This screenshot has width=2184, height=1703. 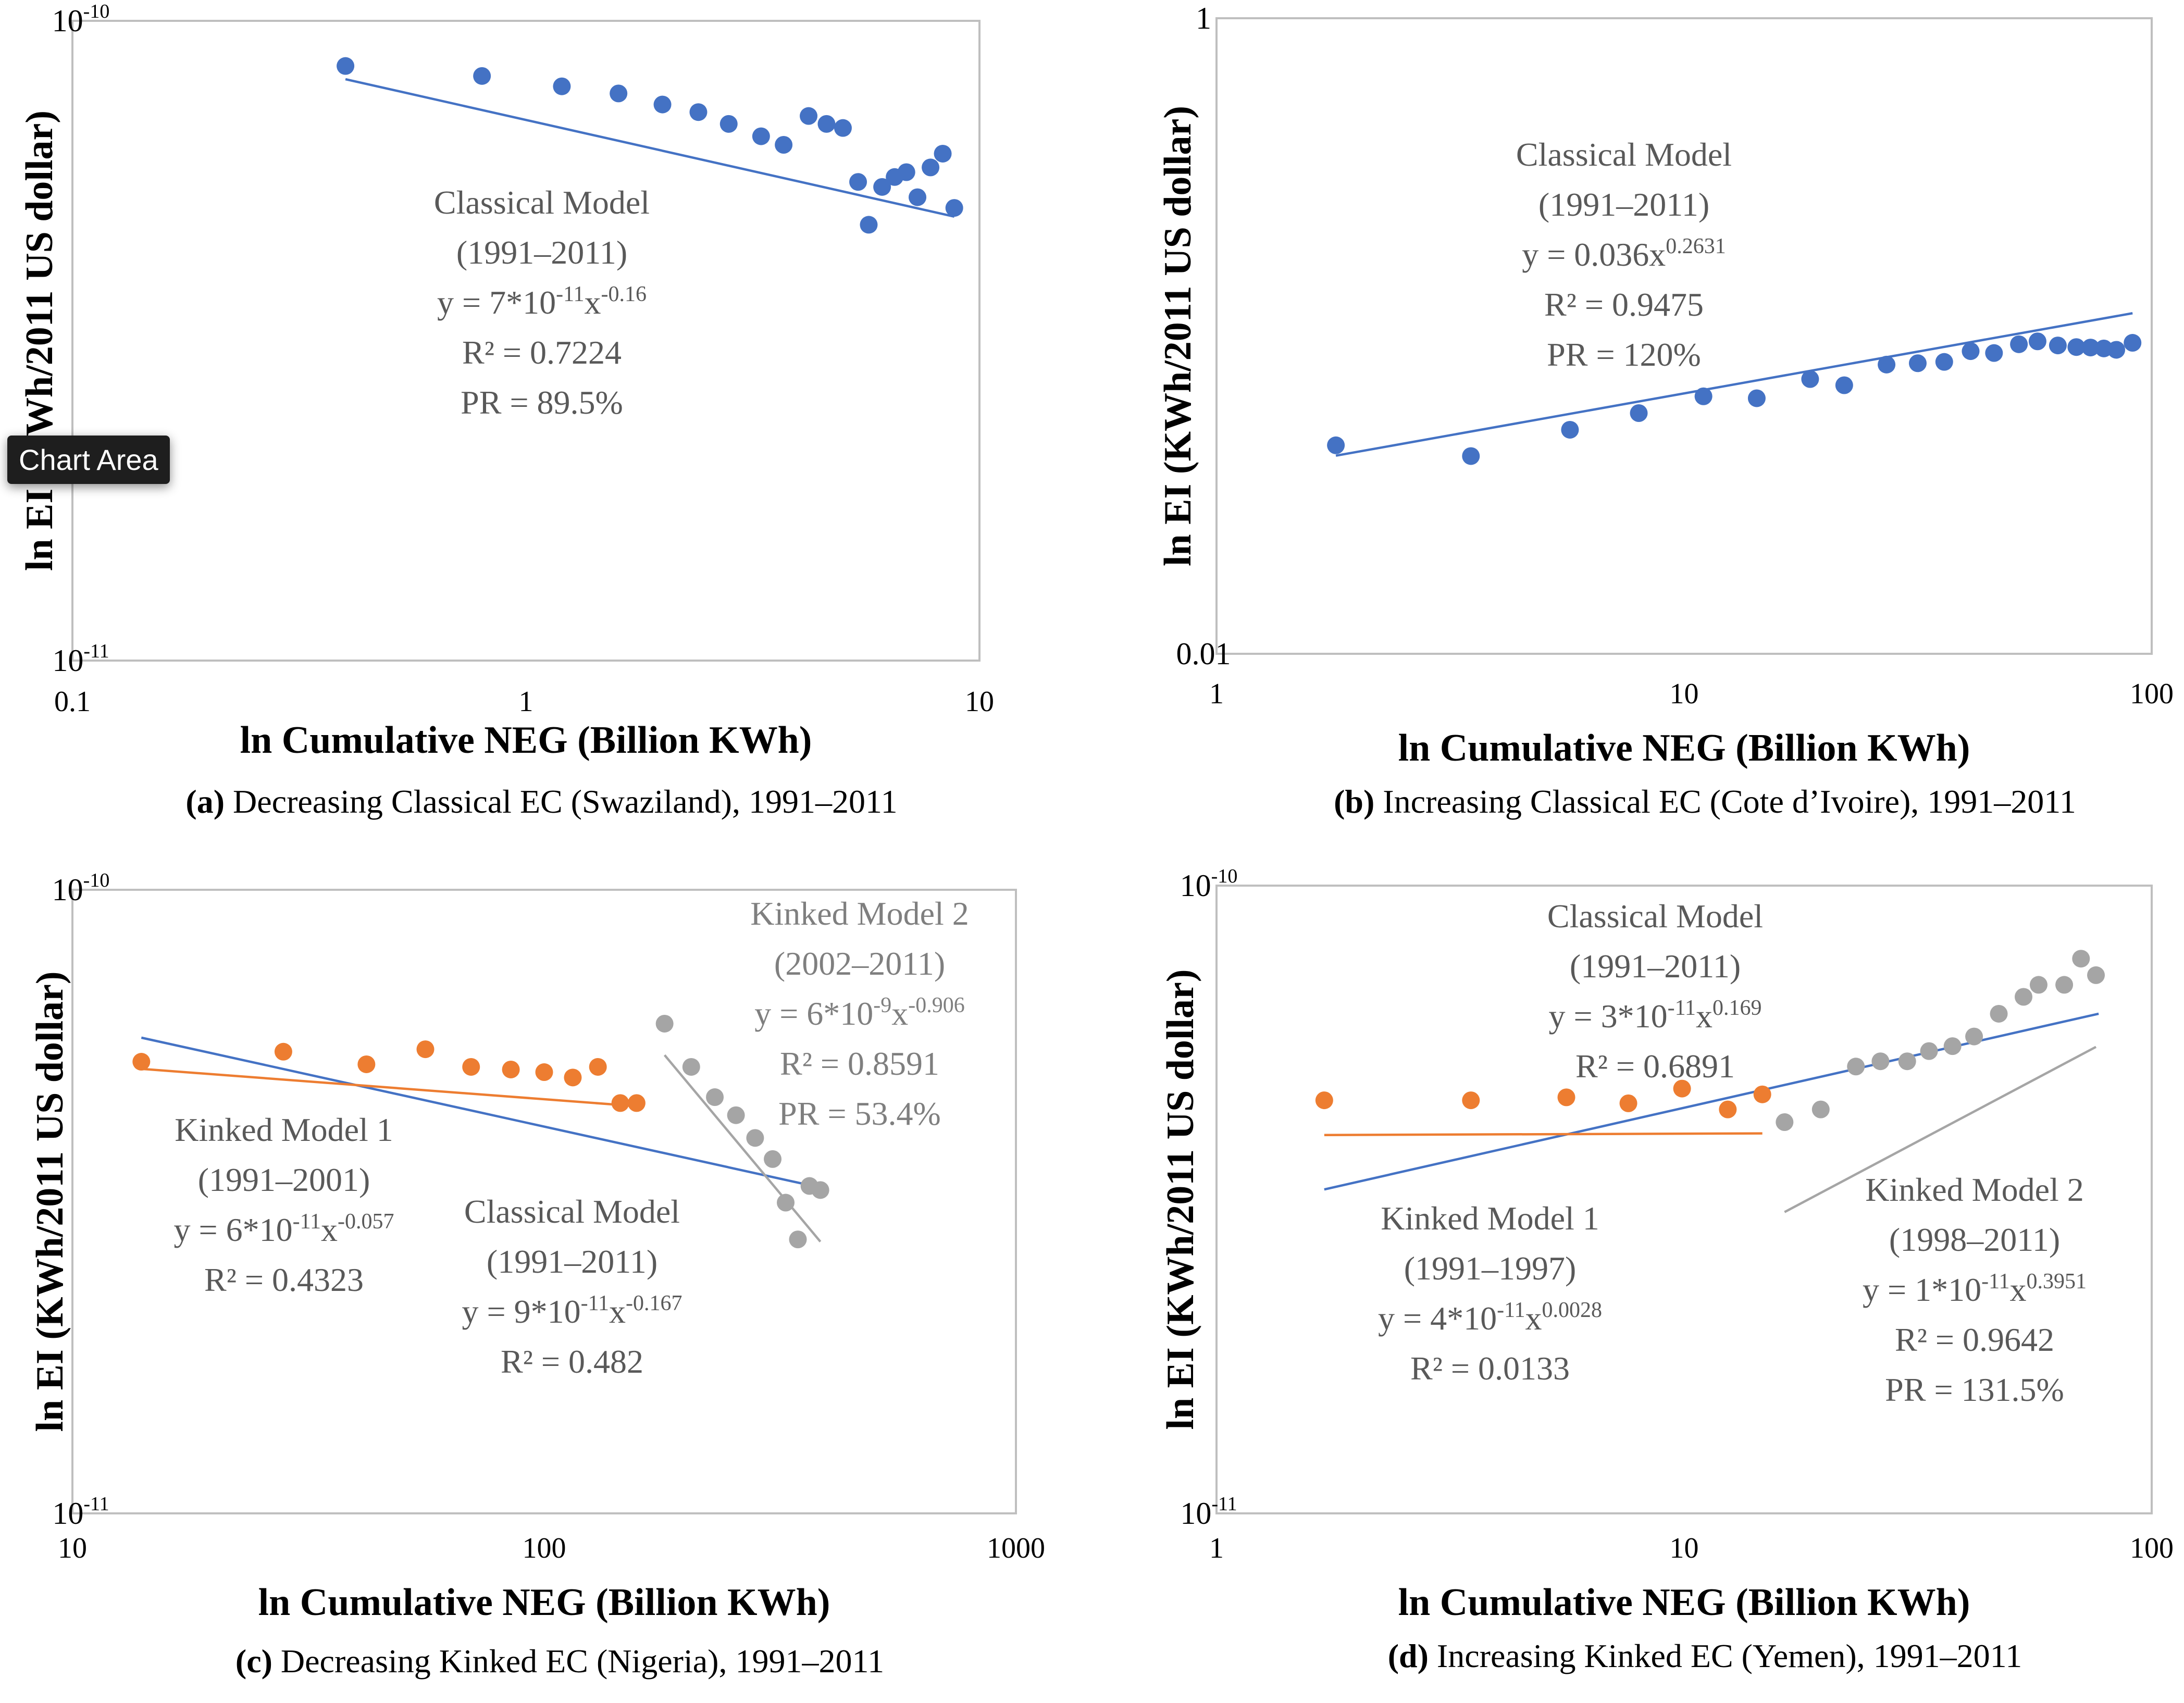 What do you see at coordinates (72, 702) in the screenshot?
I see `x-tick-label: 0.1` at bounding box center [72, 702].